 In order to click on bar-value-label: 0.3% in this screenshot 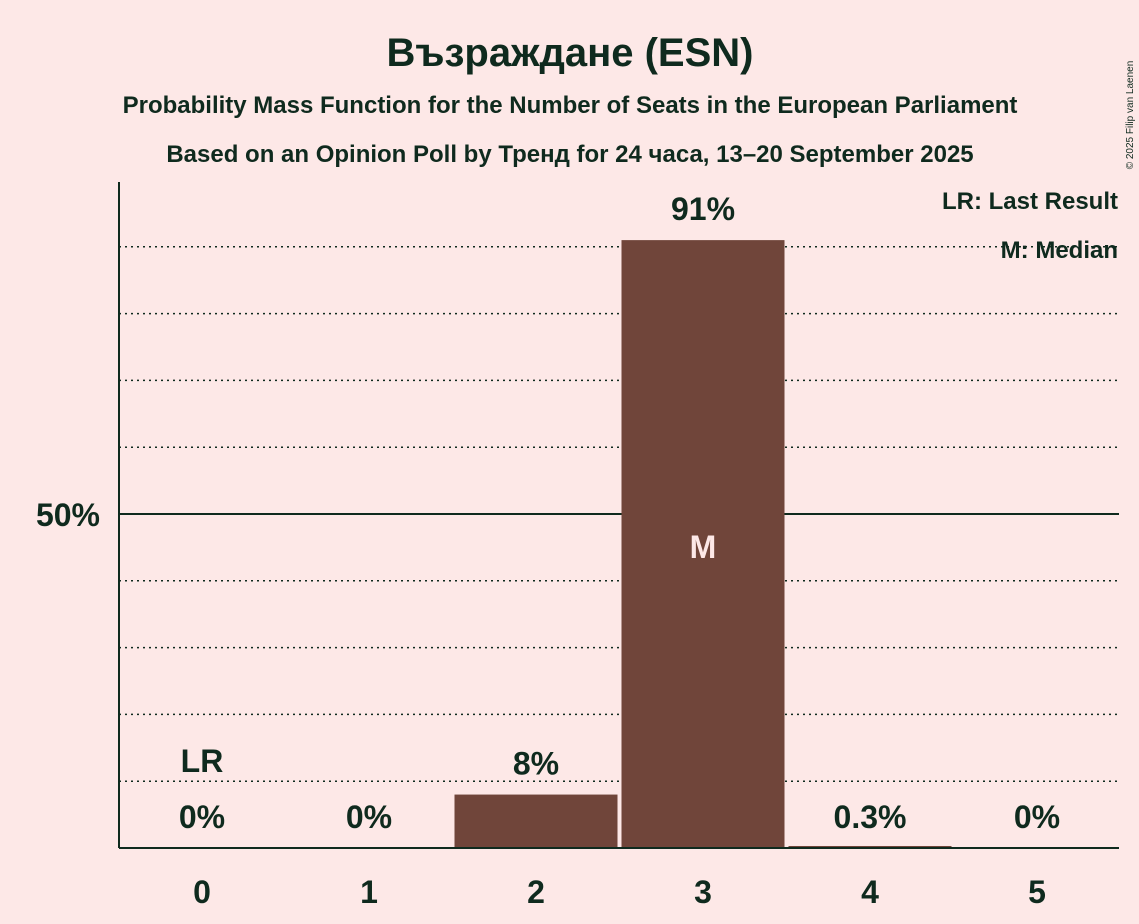, I will do `click(870, 817)`.